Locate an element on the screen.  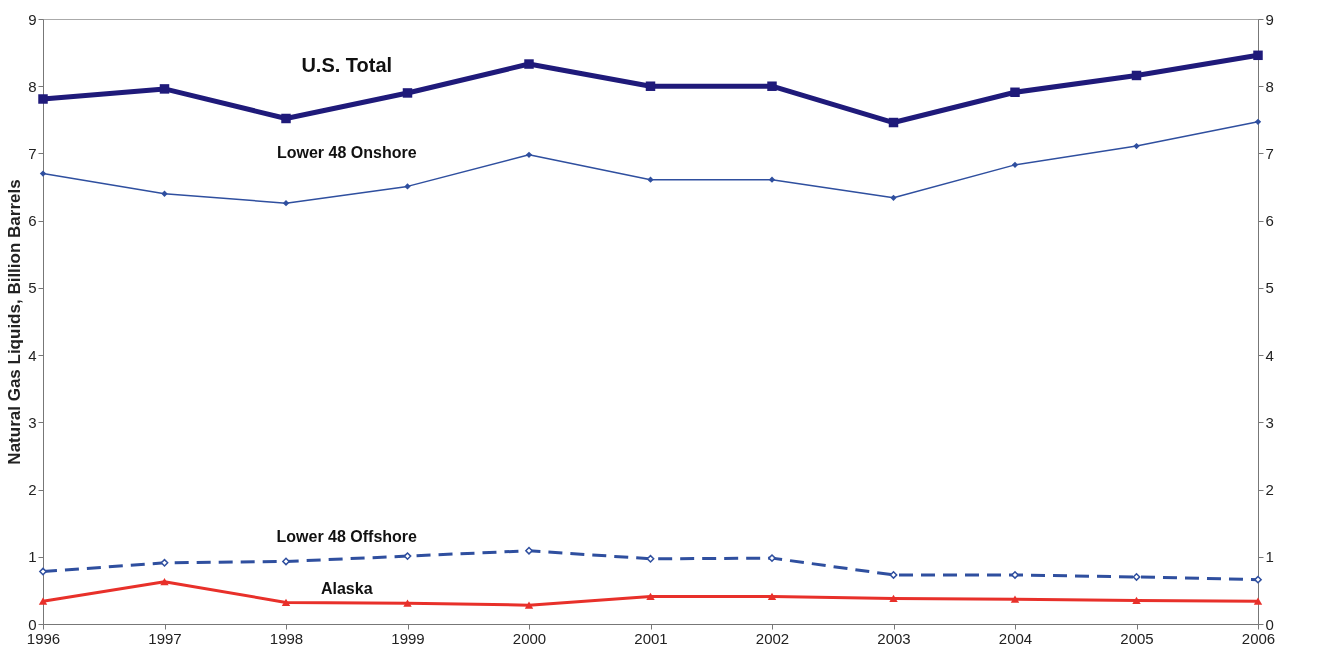
y2-tick-label: 5 is located at coordinates (1269, 288).